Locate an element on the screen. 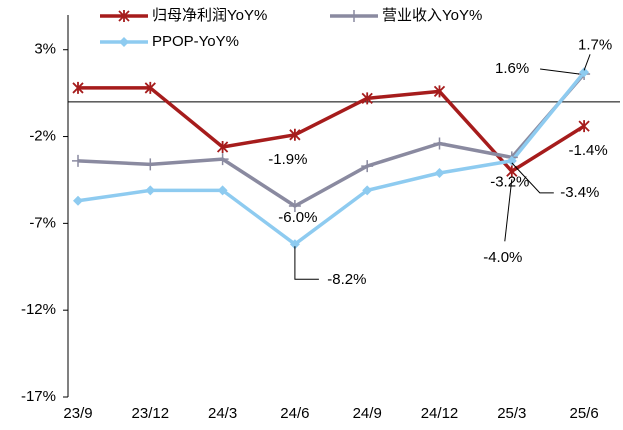 This screenshot has height=430, width=623. x-tick-label: 25/3 is located at coordinates (511, 413).